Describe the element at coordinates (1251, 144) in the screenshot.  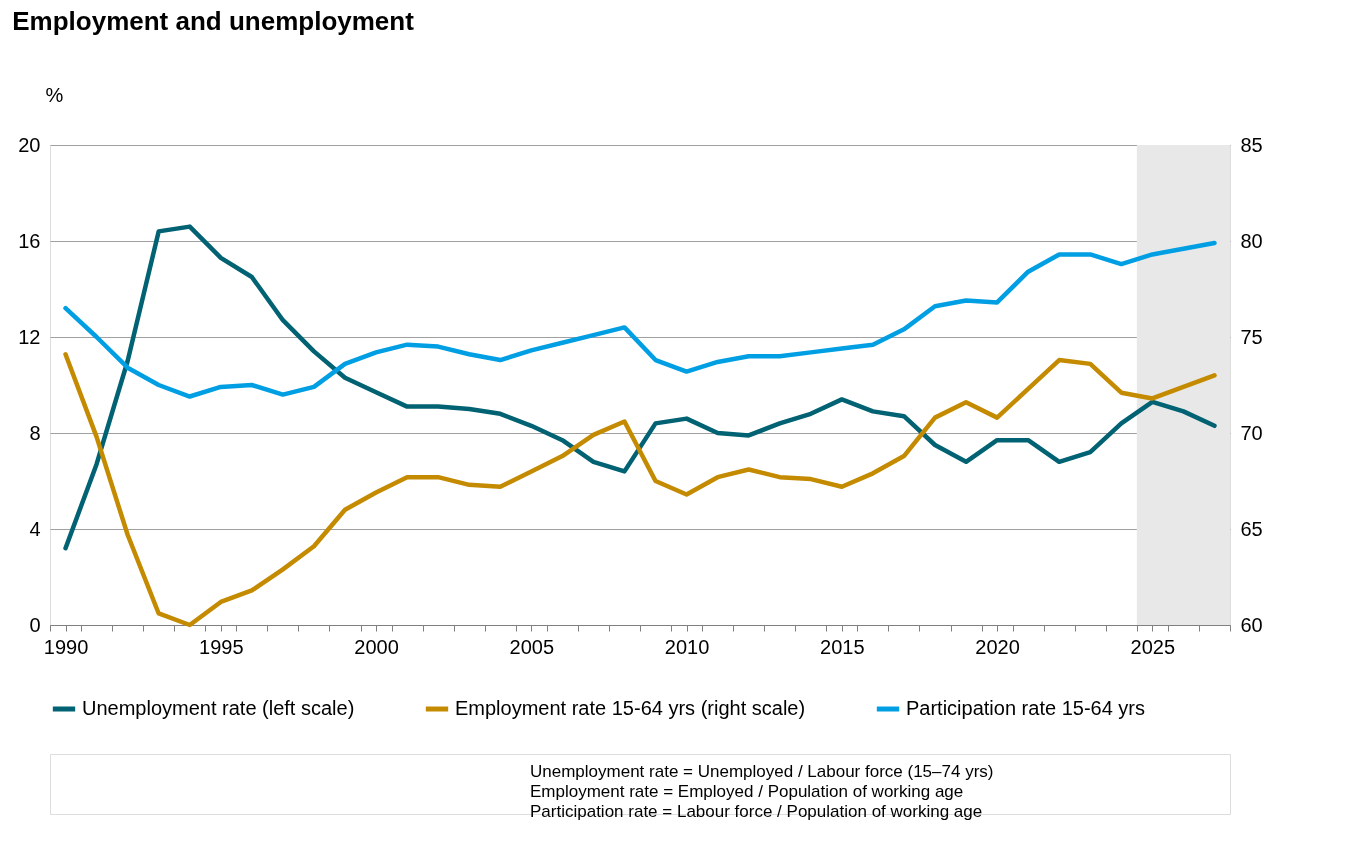
I see `y2-tick-label: 85` at that location.